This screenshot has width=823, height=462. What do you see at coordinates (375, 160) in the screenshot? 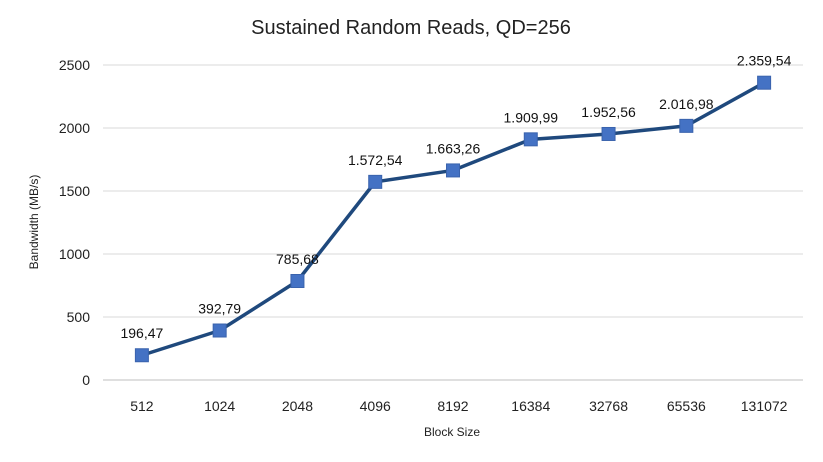
I see `data-label: 1.572,54` at bounding box center [375, 160].